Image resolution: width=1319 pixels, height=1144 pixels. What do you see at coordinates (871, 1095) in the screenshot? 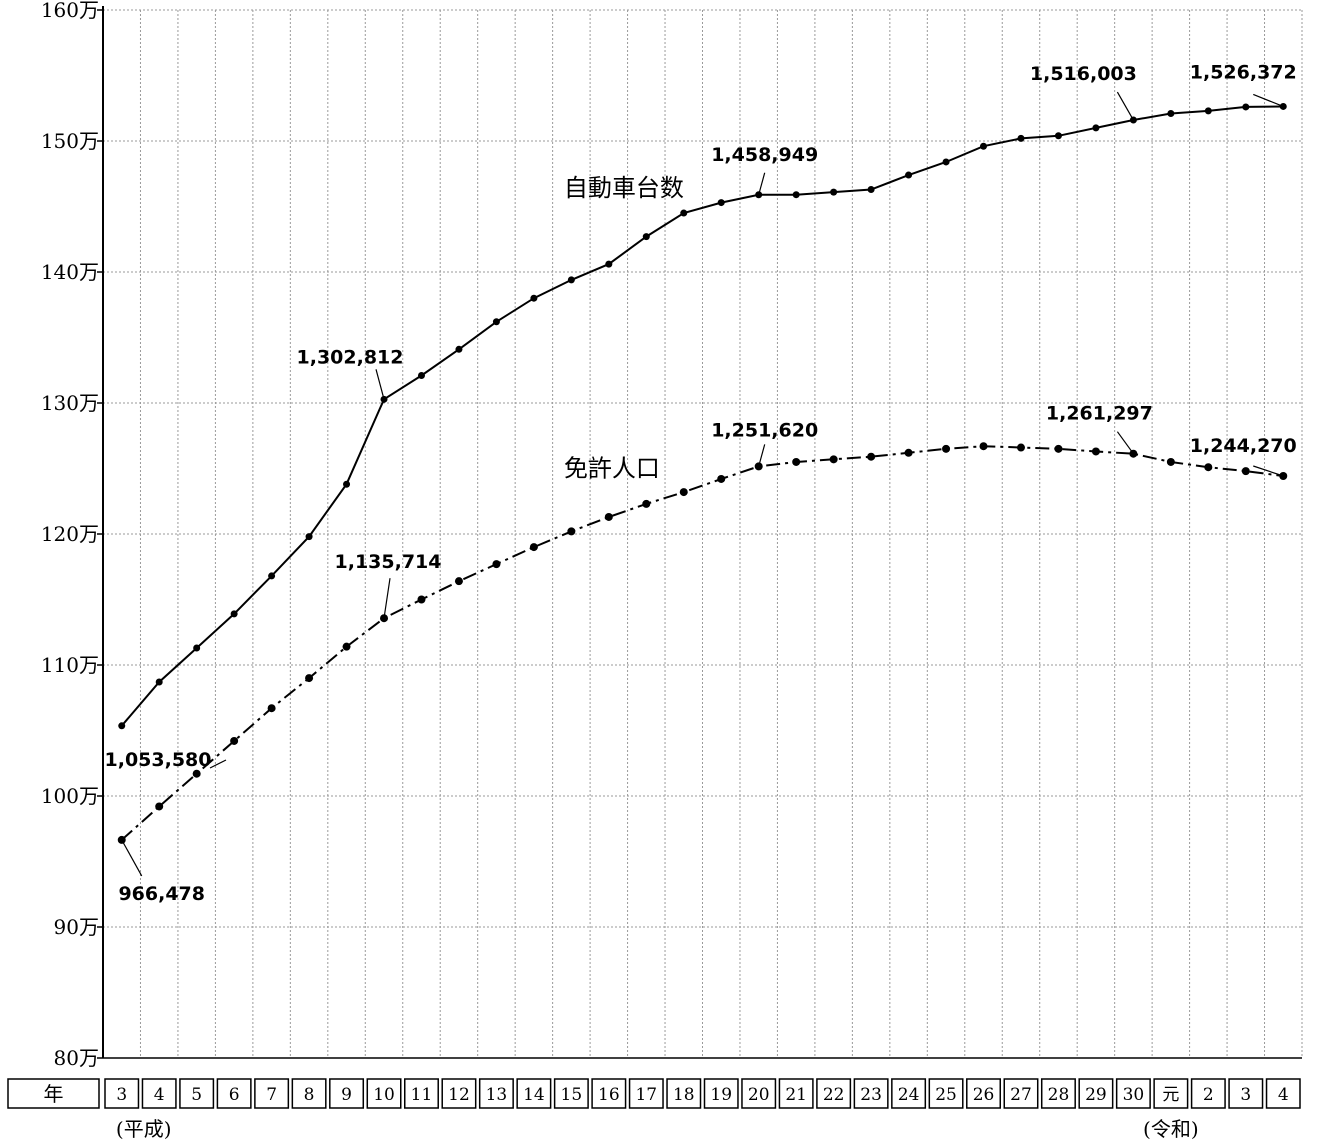
I see `x-tick-label: 23` at bounding box center [871, 1095].